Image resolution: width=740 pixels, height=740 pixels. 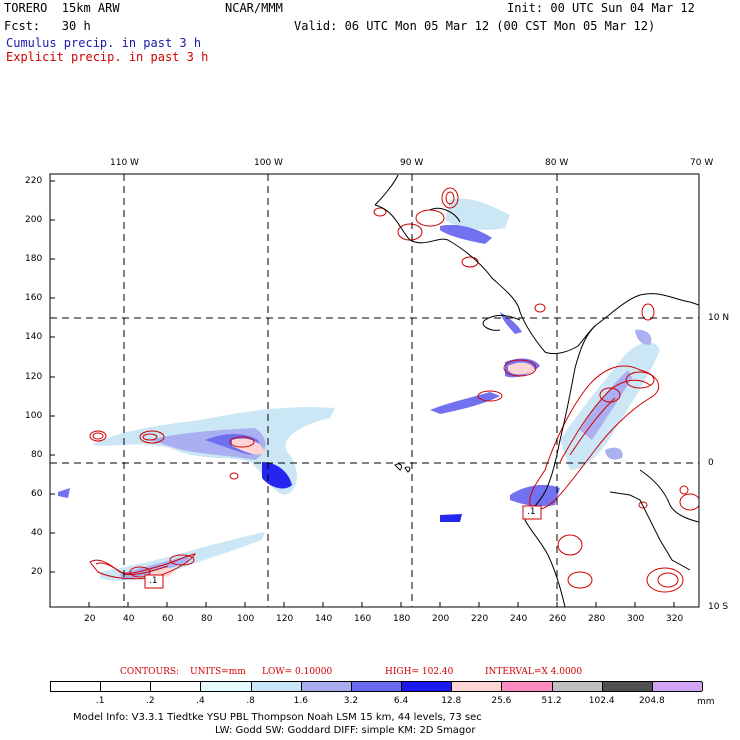 What do you see at coordinates (601, 701) in the screenshot?
I see `colorbar-label: 102.4` at bounding box center [601, 701].